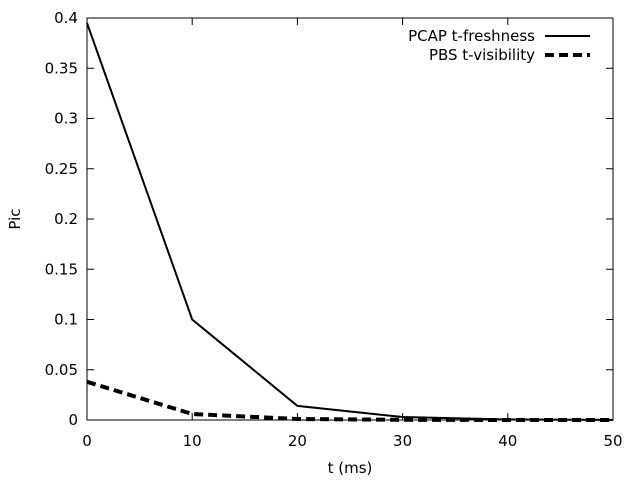 The image size is (640, 480). Describe the element at coordinates (507, 441) in the screenshot. I see `x-tick-label: 40` at that location.